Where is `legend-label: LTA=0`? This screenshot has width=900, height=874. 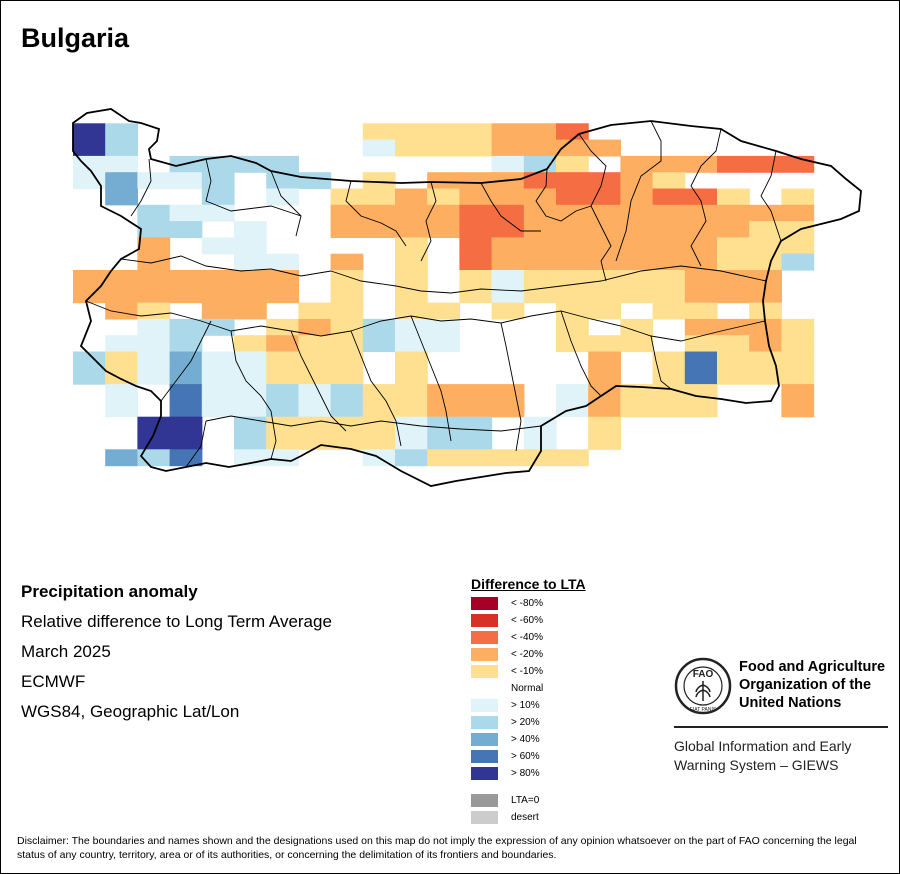
legend-label: LTA=0 is located at coordinates (525, 800).